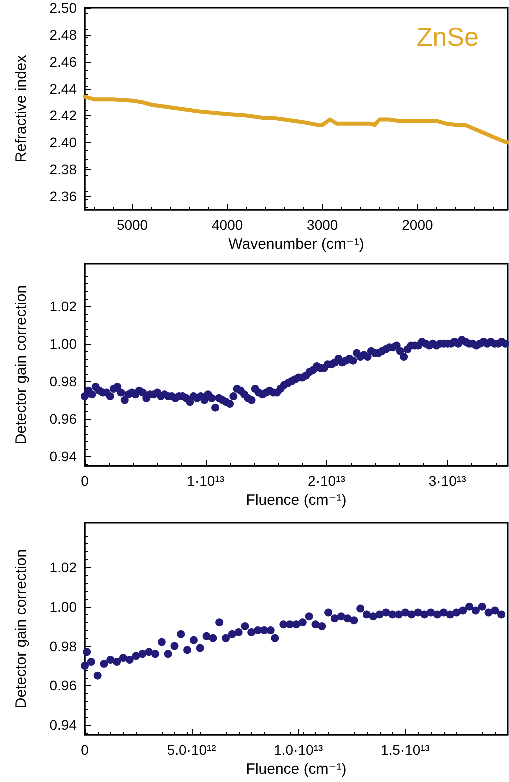  Describe the element at coordinates (448, 37) in the screenshot. I see `text: ZnSe` at that location.